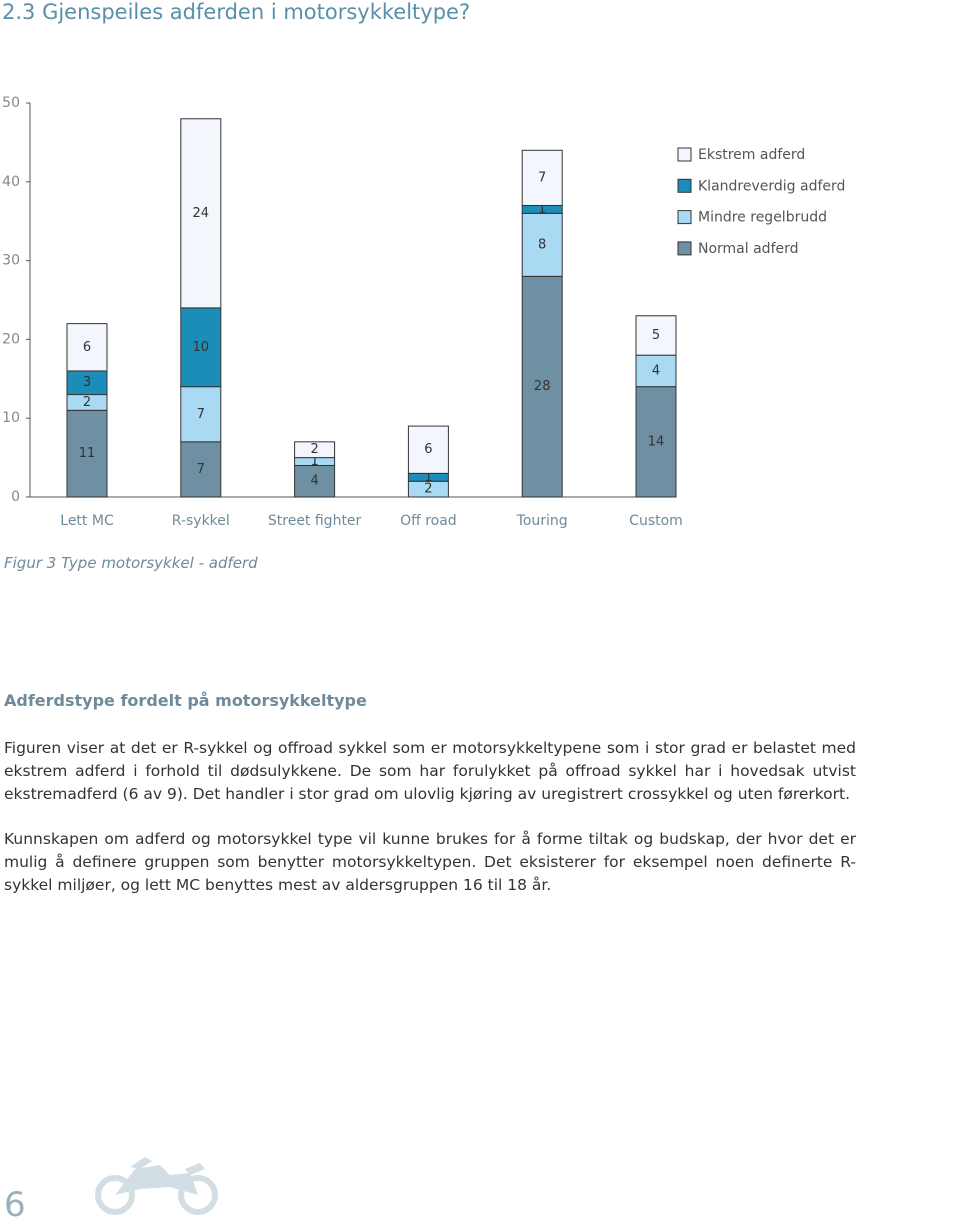  Describe the element at coordinates (11, 182) in the screenshot. I see `y-tick-label: 40` at that location.